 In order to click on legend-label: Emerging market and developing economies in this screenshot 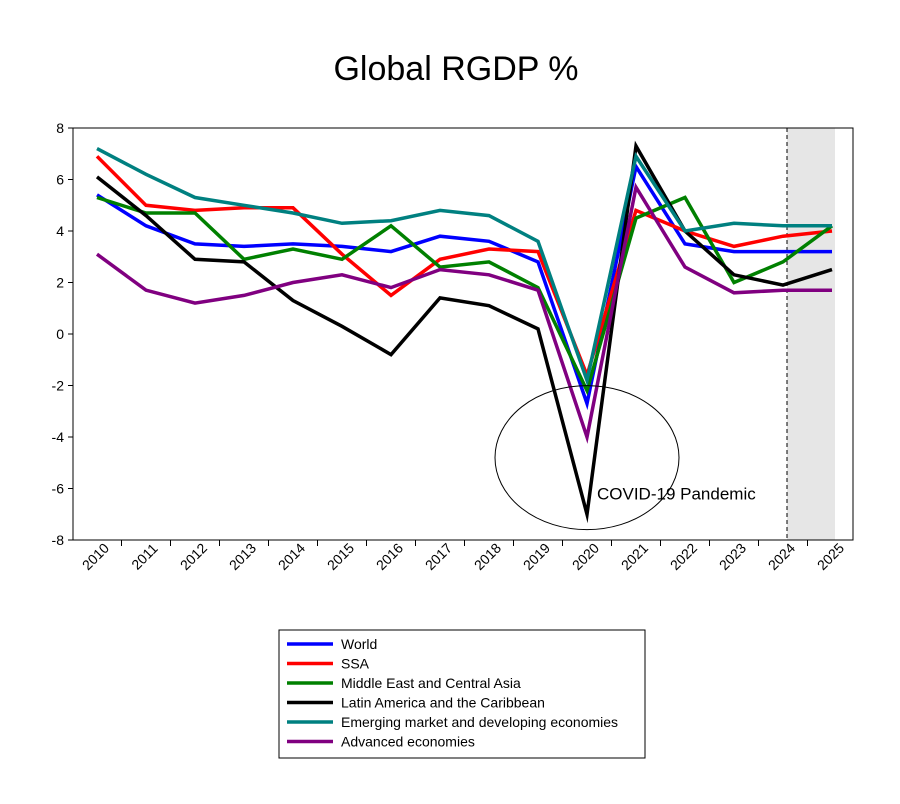, I will do `click(479, 722)`.